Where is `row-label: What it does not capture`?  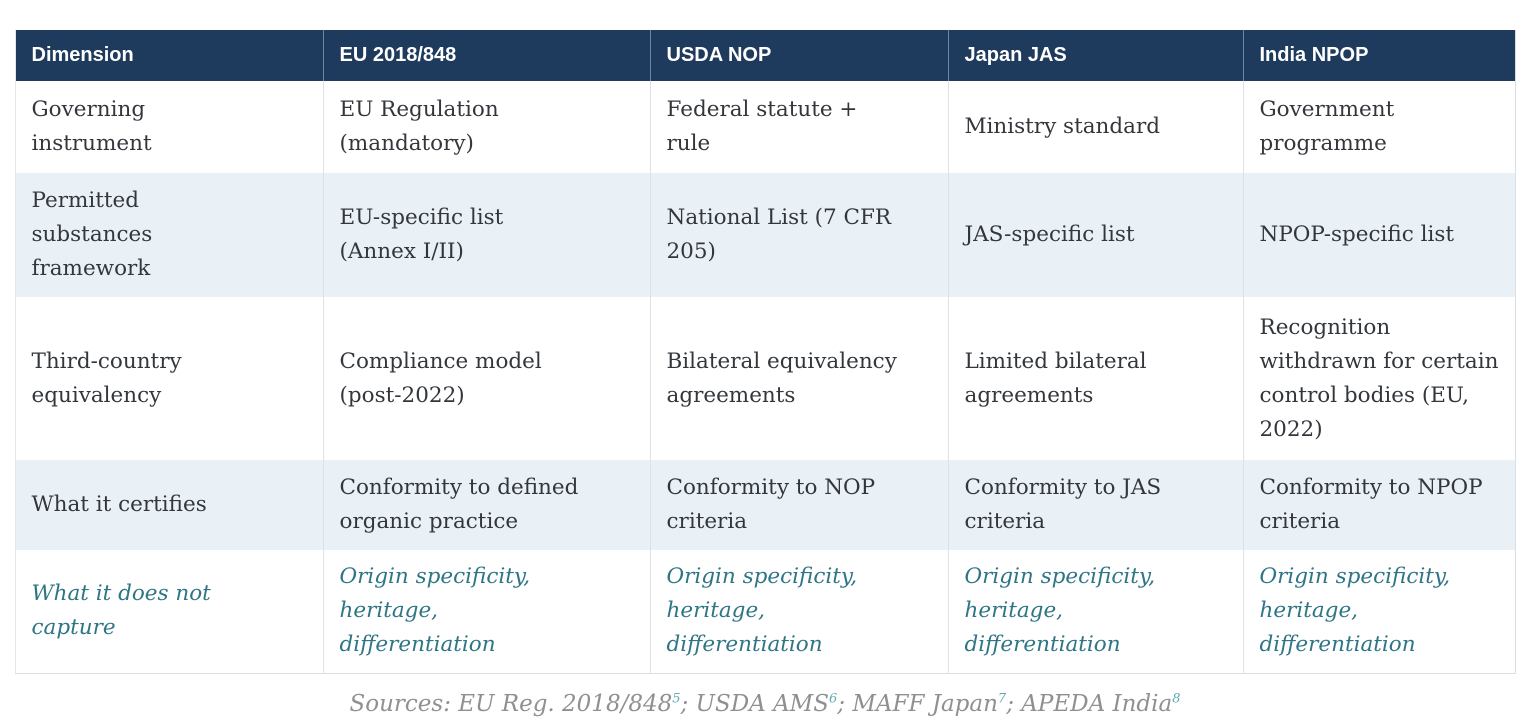 row-label: What it does not capture is located at coordinates (169, 611).